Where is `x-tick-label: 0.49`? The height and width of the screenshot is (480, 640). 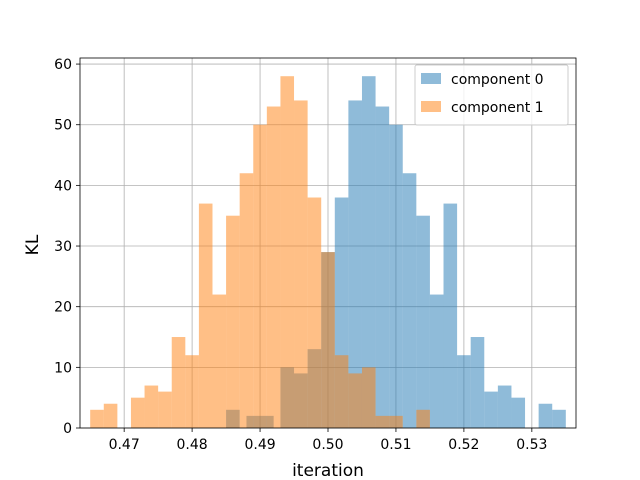 x-tick-label: 0.49 is located at coordinates (259, 445).